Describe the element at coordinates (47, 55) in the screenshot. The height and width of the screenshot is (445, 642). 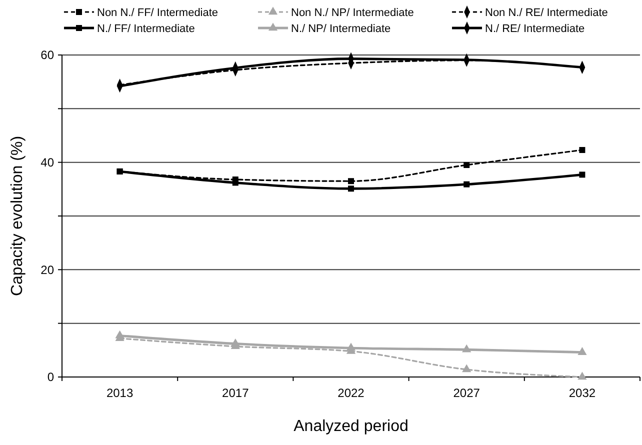
I see `y-tick-label: 60` at that location.